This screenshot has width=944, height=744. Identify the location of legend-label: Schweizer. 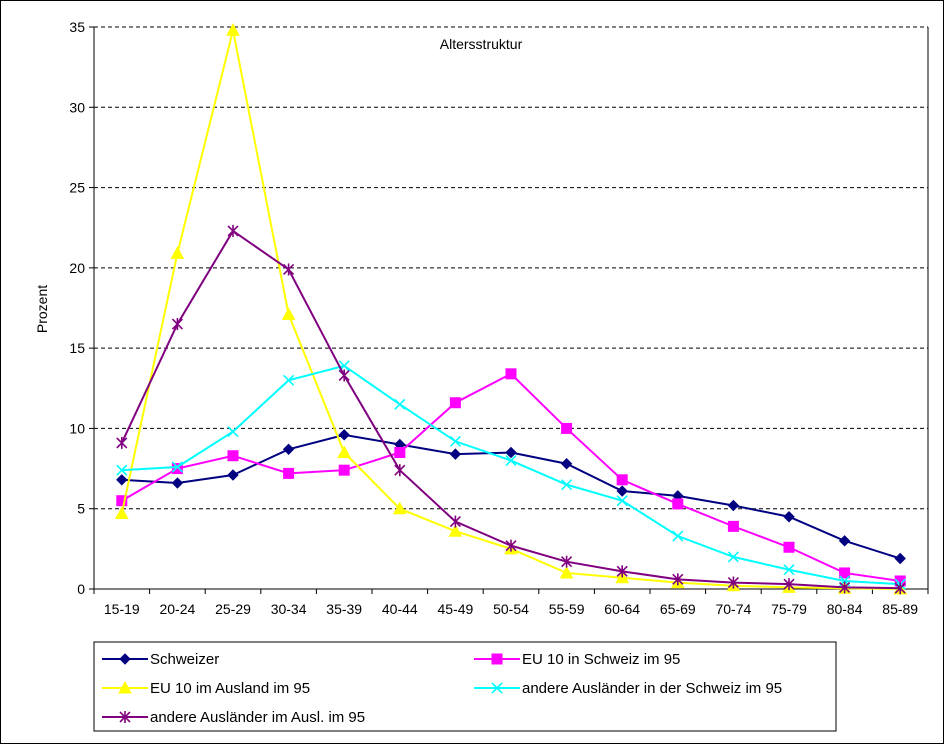
(184, 659).